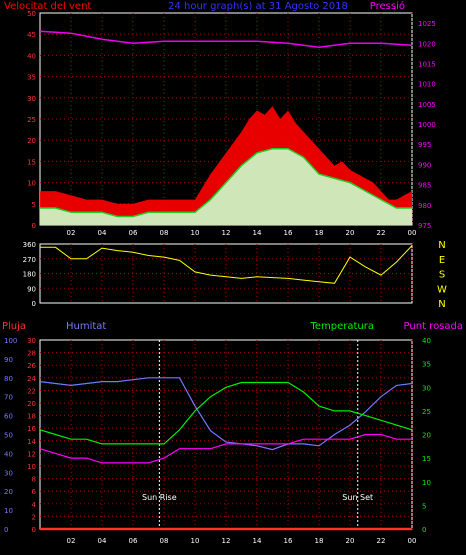  Describe the element at coordinates (31, 454) in the screenshot. I see `rain-ytick: 12` at that location.